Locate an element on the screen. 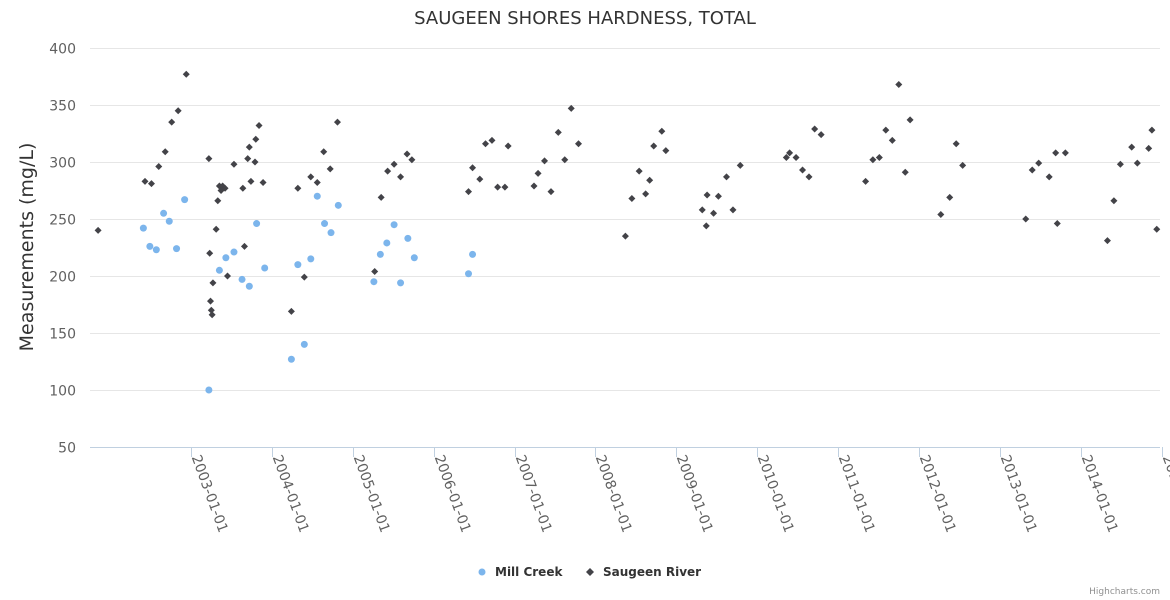 The image size is (1170, 600). legend-item-mill-creek: Mill Creek is located at coordinates (521, 572).